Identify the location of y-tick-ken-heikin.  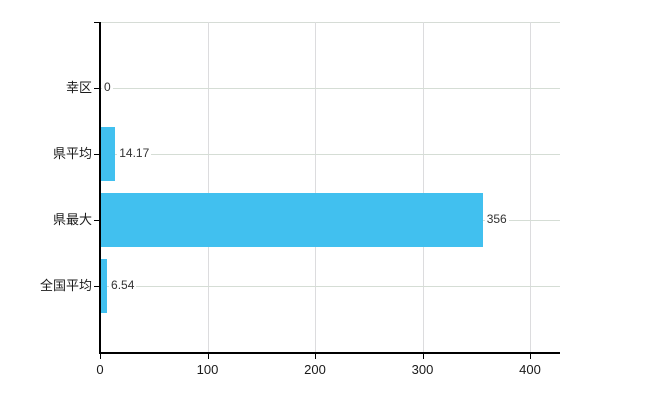
(97, 154).